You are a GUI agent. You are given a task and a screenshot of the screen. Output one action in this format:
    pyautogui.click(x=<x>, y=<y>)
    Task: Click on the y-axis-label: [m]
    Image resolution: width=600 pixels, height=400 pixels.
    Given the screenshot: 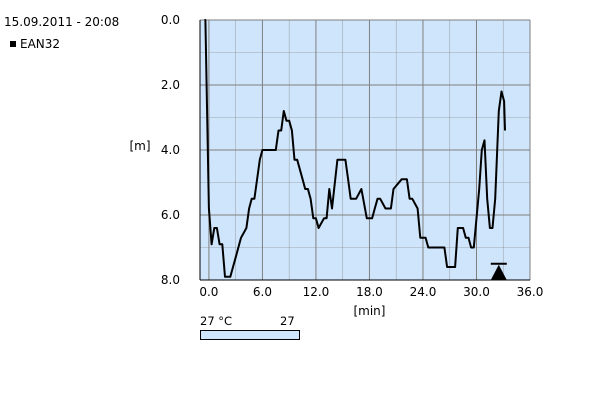 What is the action you would take?
    pyautogui.click(x=139, y=146)
    